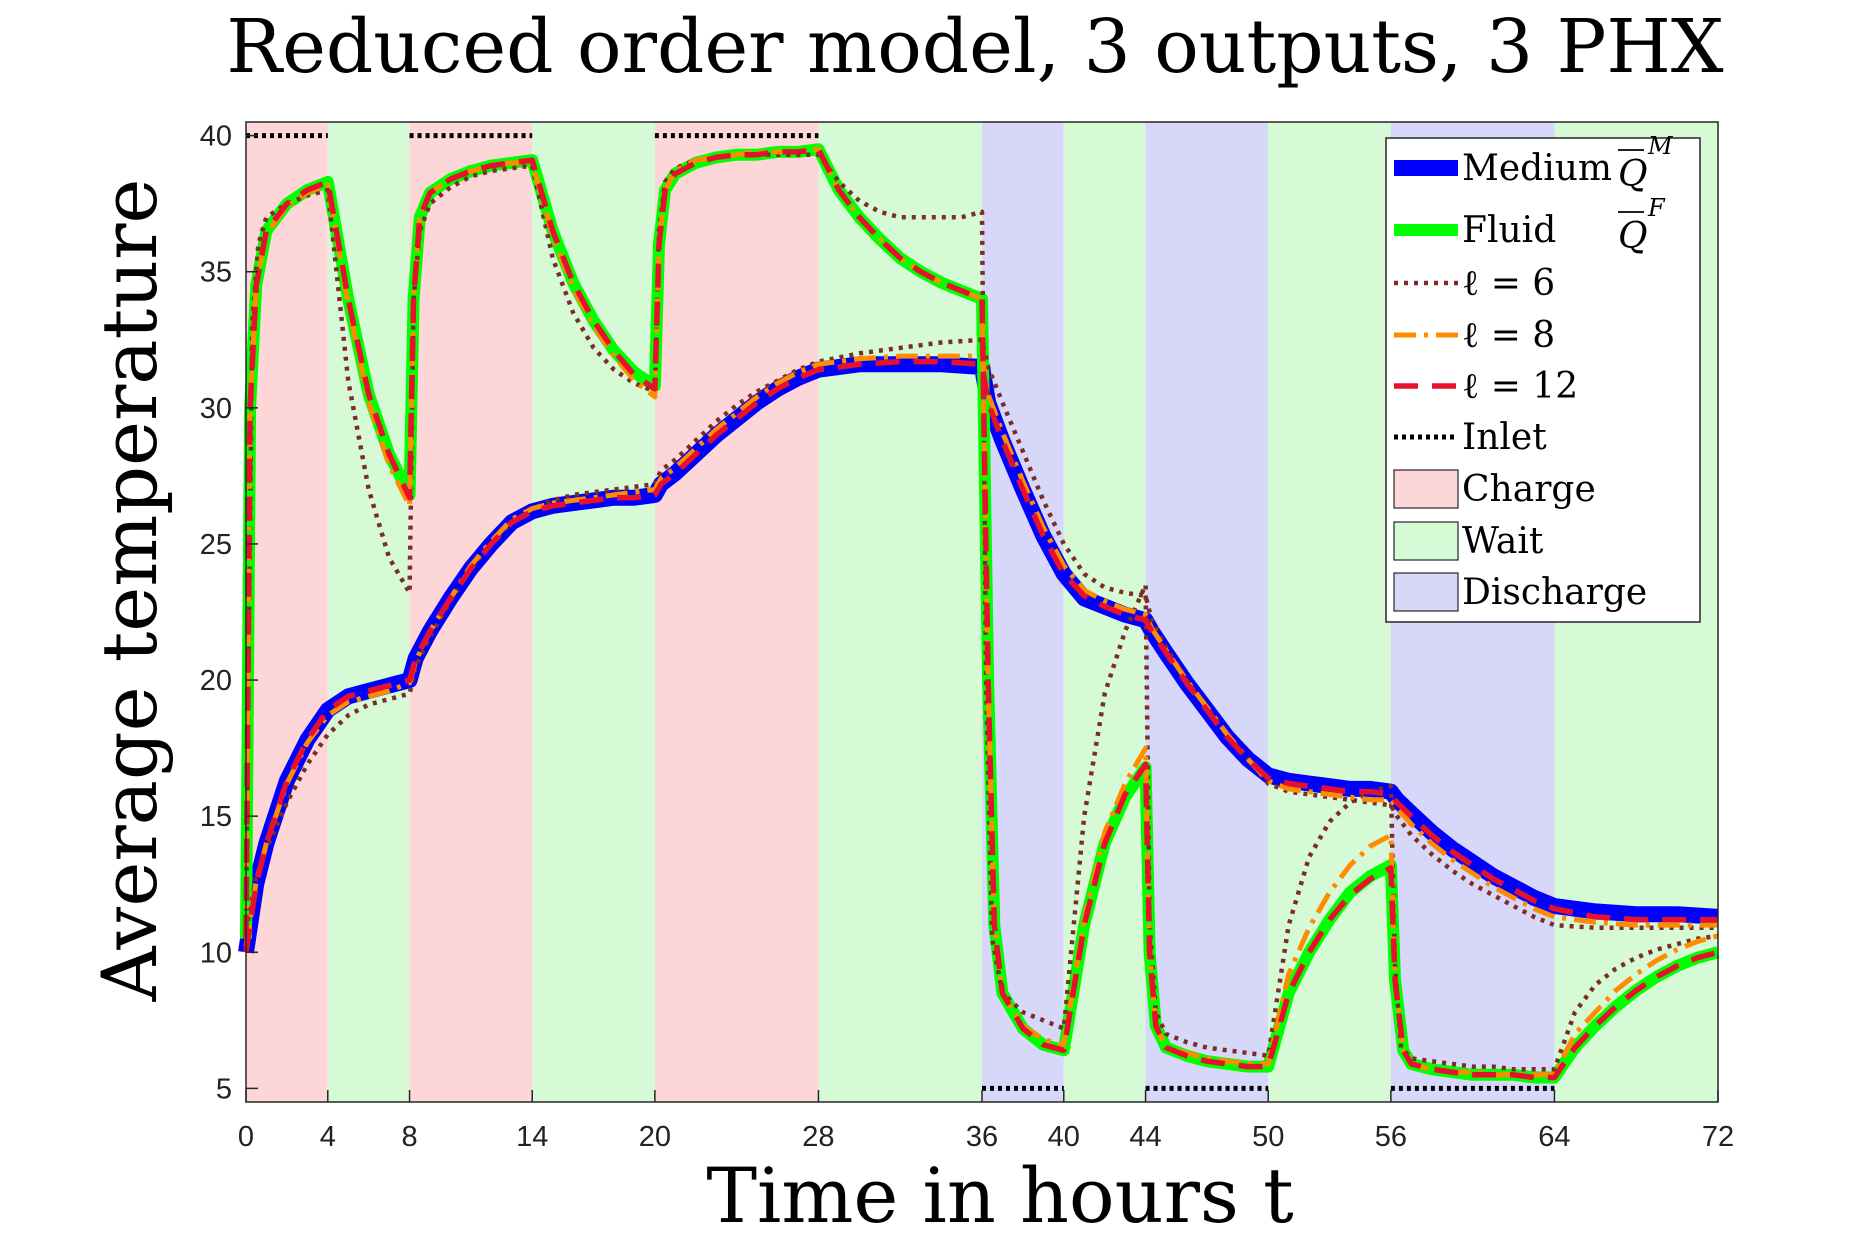 This screenshot has height=1236, width=1872. Describe the element at coordinates (216, 409) in the screenshot. I see `y-tick-label-5: 30` at that location.